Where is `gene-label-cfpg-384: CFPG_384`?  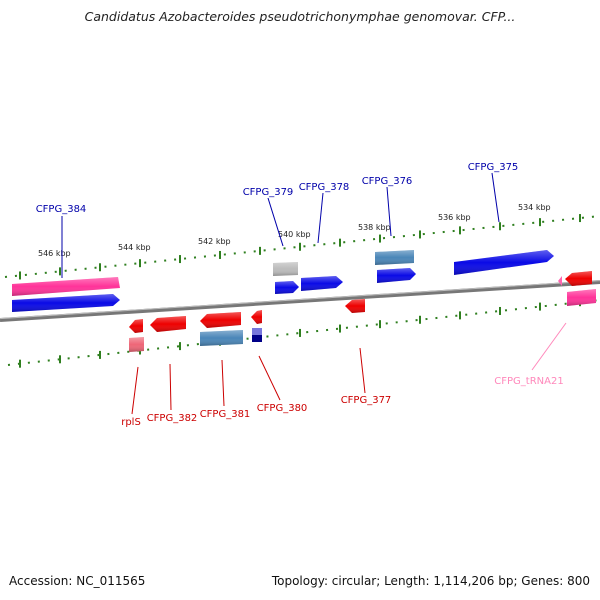 gene-label-cfpg-384: CFPG_384 is located at coordinates (61, 209).